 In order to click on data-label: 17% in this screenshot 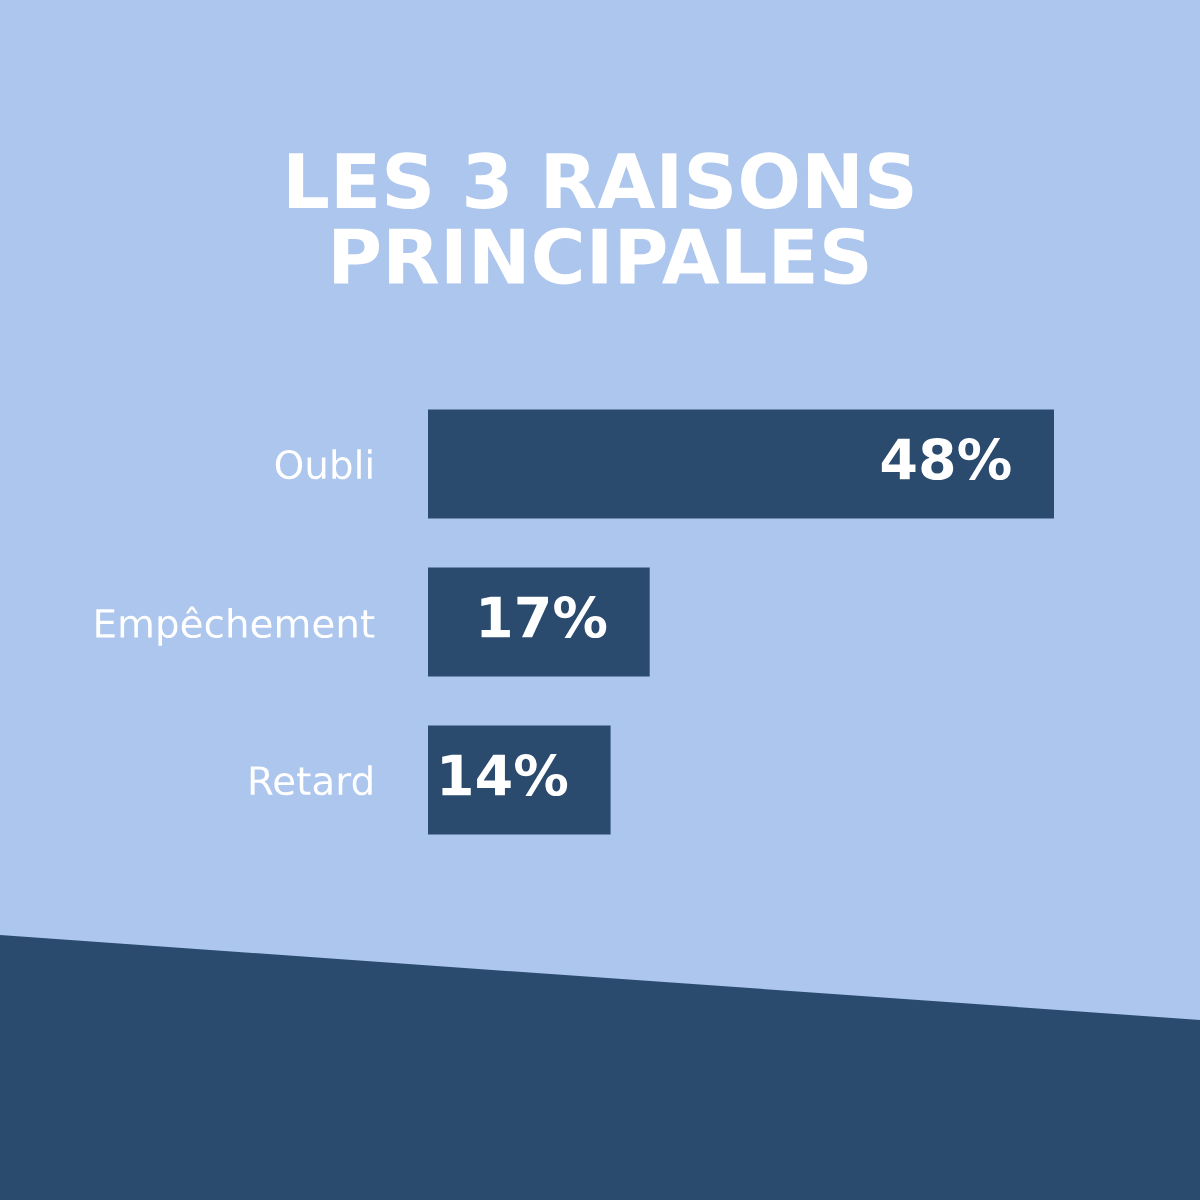, I will do `click(544, 617)`.